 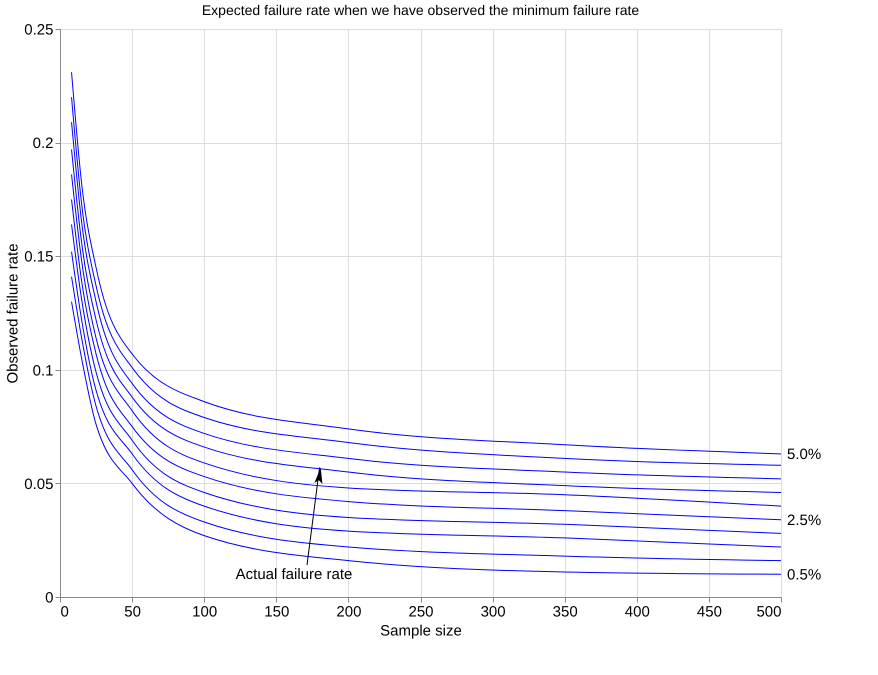 What do you see at coordinates (43, 371) in the screenshot?
I see `y-tick-label: 0.1` at bounding box center [43, 371].